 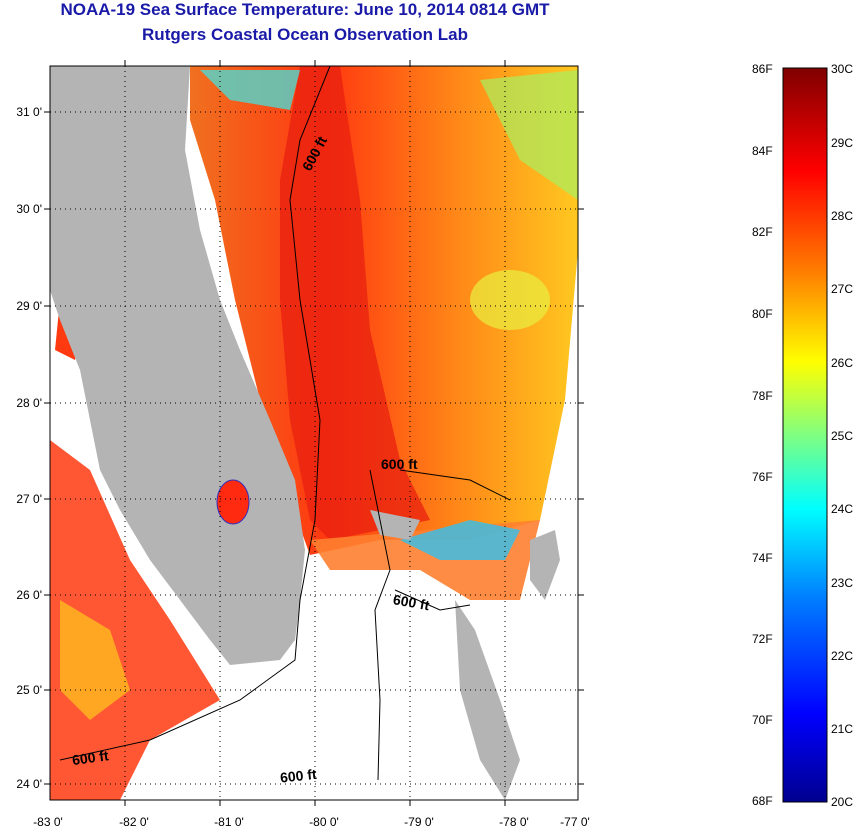 I want to click on colorbar-c-label: 29C, so click(x=842, y=143).